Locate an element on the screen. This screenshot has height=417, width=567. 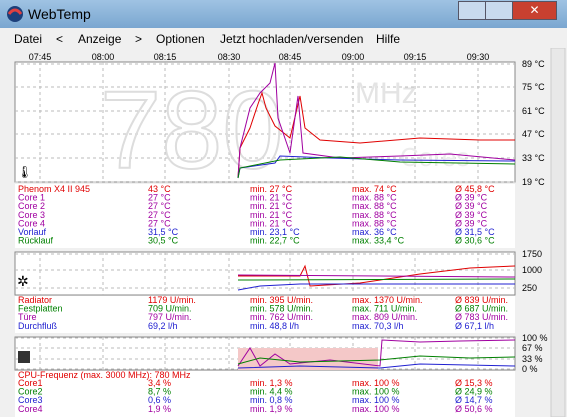
table-cell: Ø 45,8 °C is located at coordinates (475, 189).